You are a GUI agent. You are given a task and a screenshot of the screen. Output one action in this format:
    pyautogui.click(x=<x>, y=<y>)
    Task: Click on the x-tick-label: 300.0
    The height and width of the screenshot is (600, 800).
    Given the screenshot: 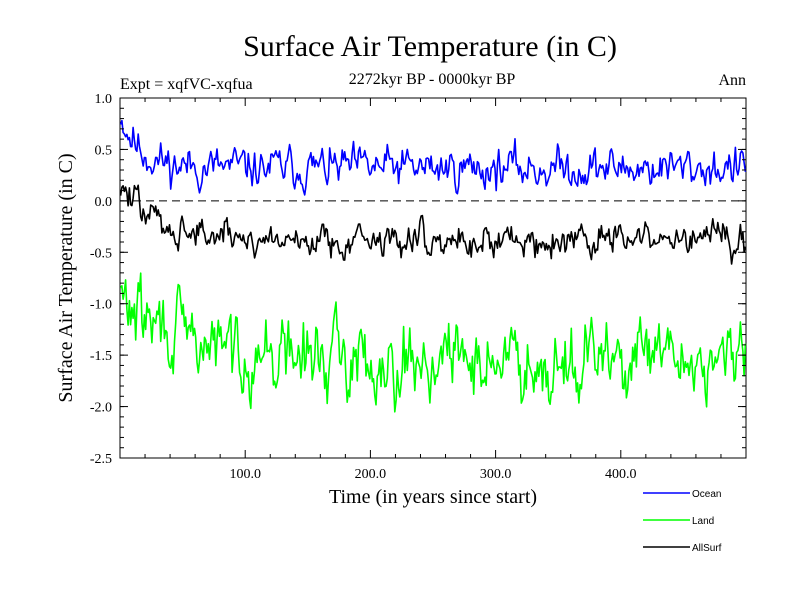 What is the action you would take?
    pyautogui.click(x=496, y=474)
    